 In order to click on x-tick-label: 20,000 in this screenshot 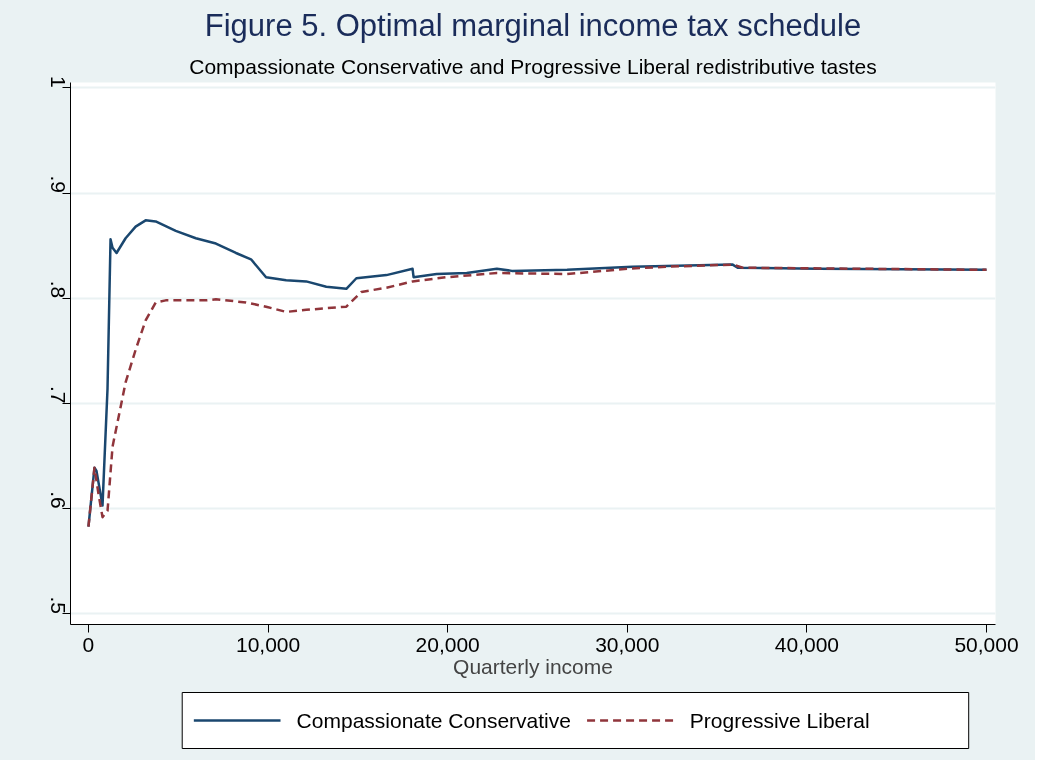, I will do `click(447, 644)`.